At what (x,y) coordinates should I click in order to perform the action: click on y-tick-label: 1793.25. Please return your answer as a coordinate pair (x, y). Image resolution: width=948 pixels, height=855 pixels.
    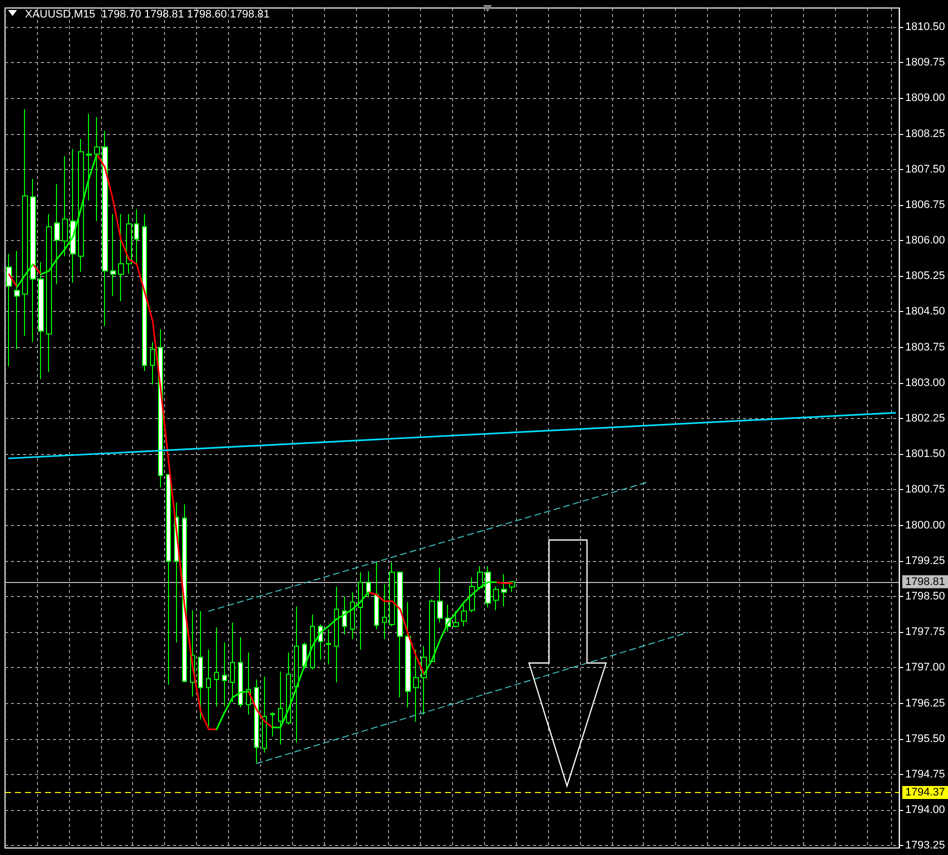
    Looking at the image, I should click on (925, 846).